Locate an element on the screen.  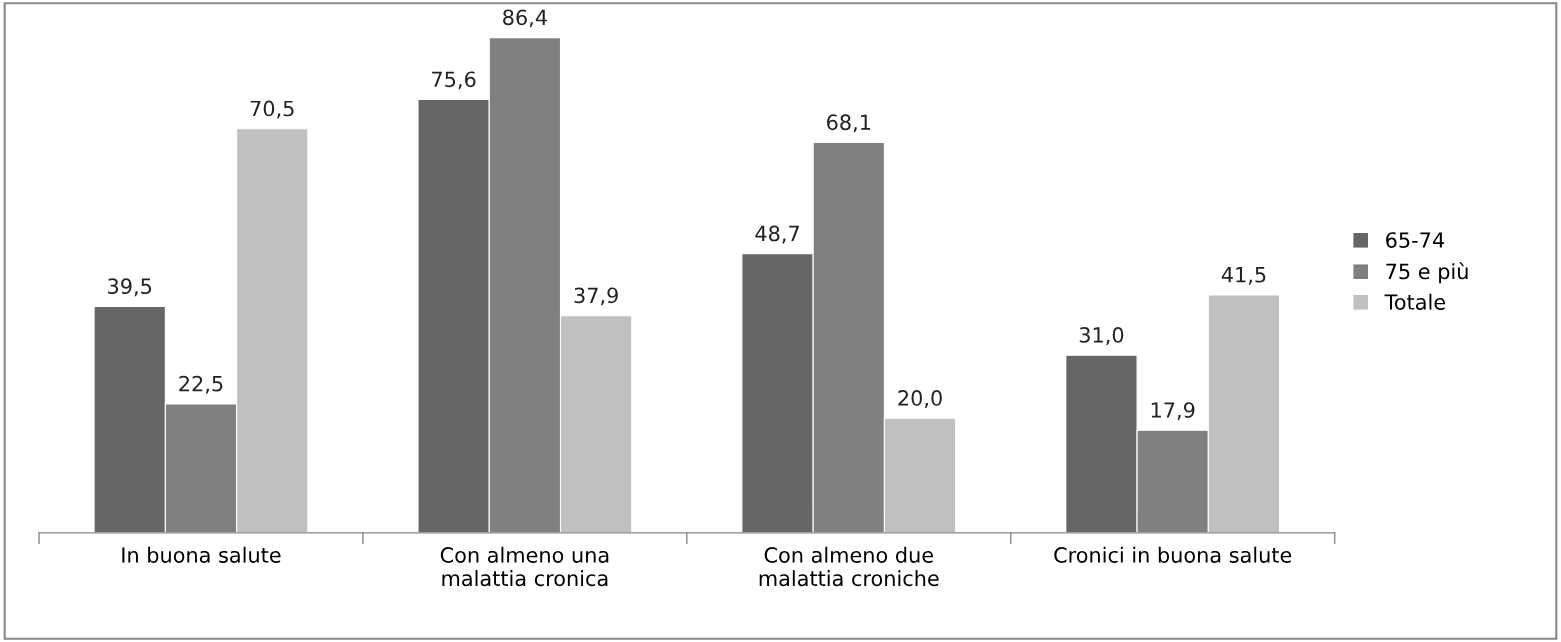
data-label: 68,1 is located at coordinates (849, 123).